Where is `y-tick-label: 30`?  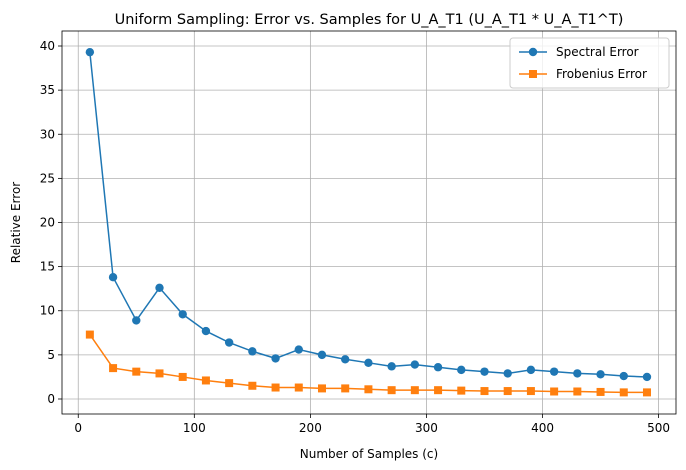 y-tick-label: 30 is located at coordinates (47, 134).